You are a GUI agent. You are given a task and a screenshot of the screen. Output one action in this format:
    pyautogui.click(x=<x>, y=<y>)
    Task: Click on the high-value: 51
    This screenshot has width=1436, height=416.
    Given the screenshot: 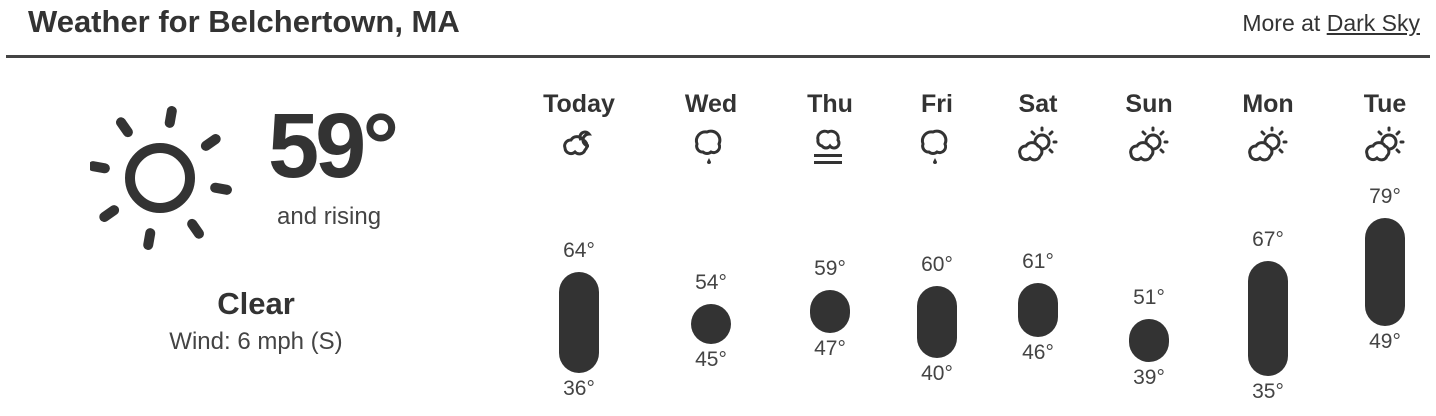 What is the action you would take?
    pyautogui.click(x=1145, y=297)
    